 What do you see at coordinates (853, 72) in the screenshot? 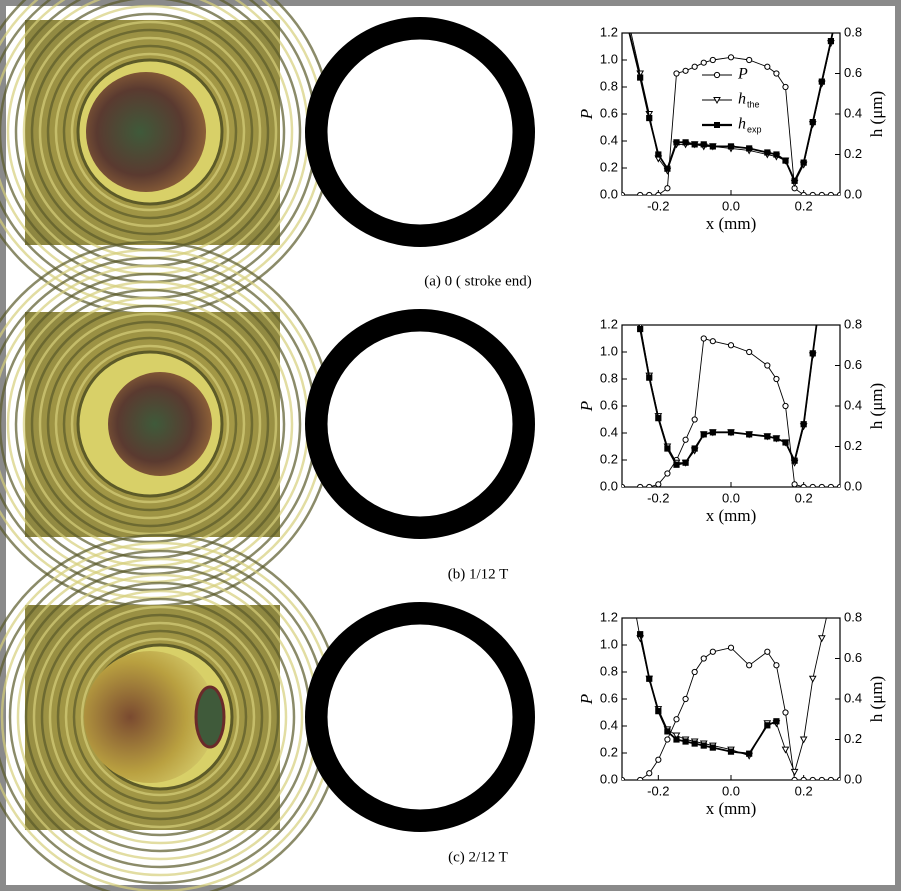
I see `y2-tick-label: 0.6` at bounding box center [853, 72].